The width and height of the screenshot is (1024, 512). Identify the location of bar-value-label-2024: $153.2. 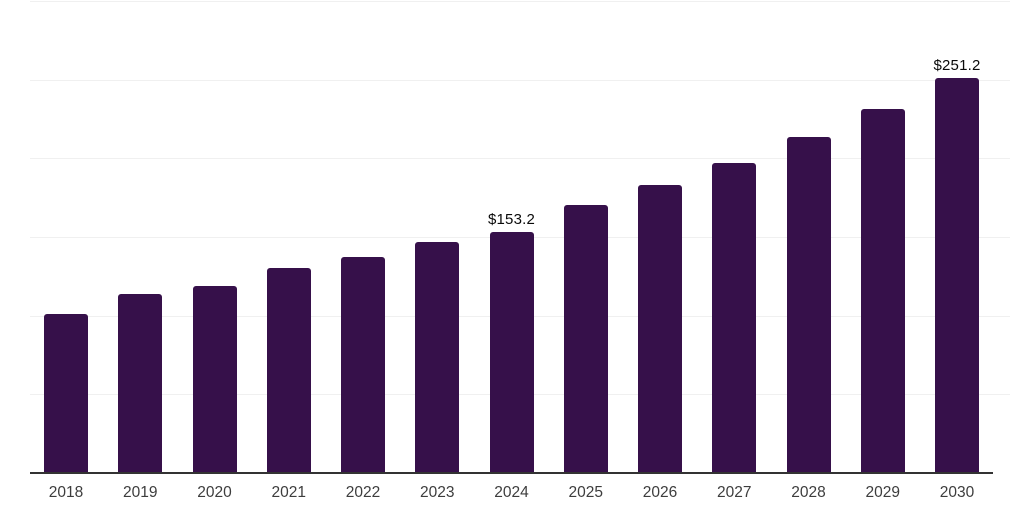
(511, 219).